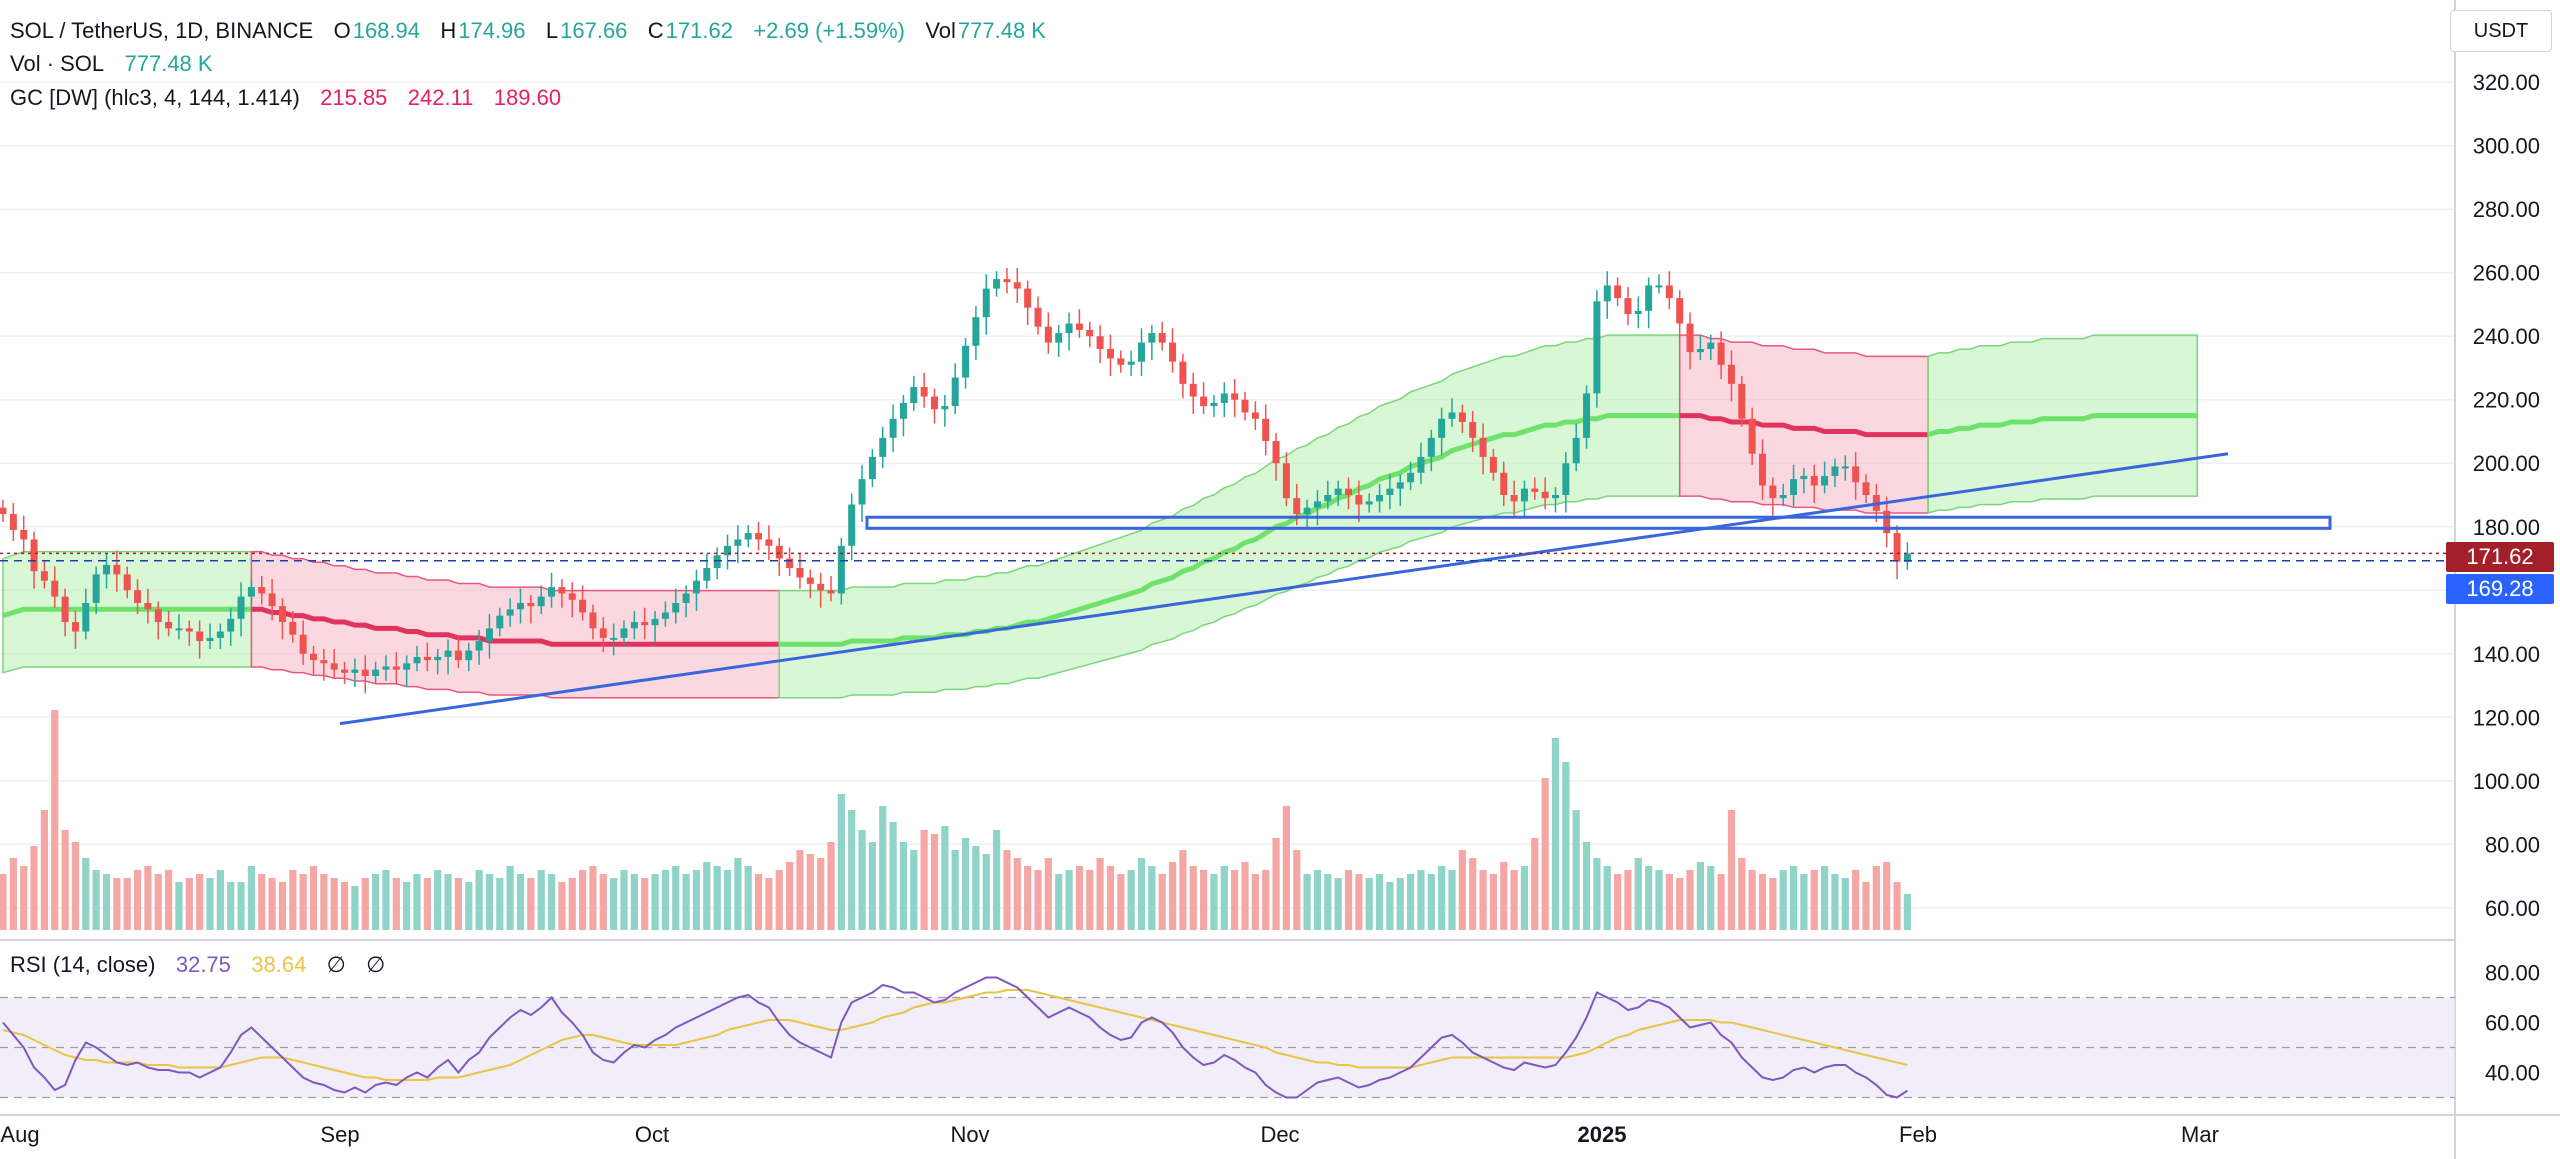 The width and height of the screenshot is (2560, 1159). What do you see at coordinates (2501, 31) in the screenshot?
I see `currency-selector: USDT` at bounding box center [2501, 31].